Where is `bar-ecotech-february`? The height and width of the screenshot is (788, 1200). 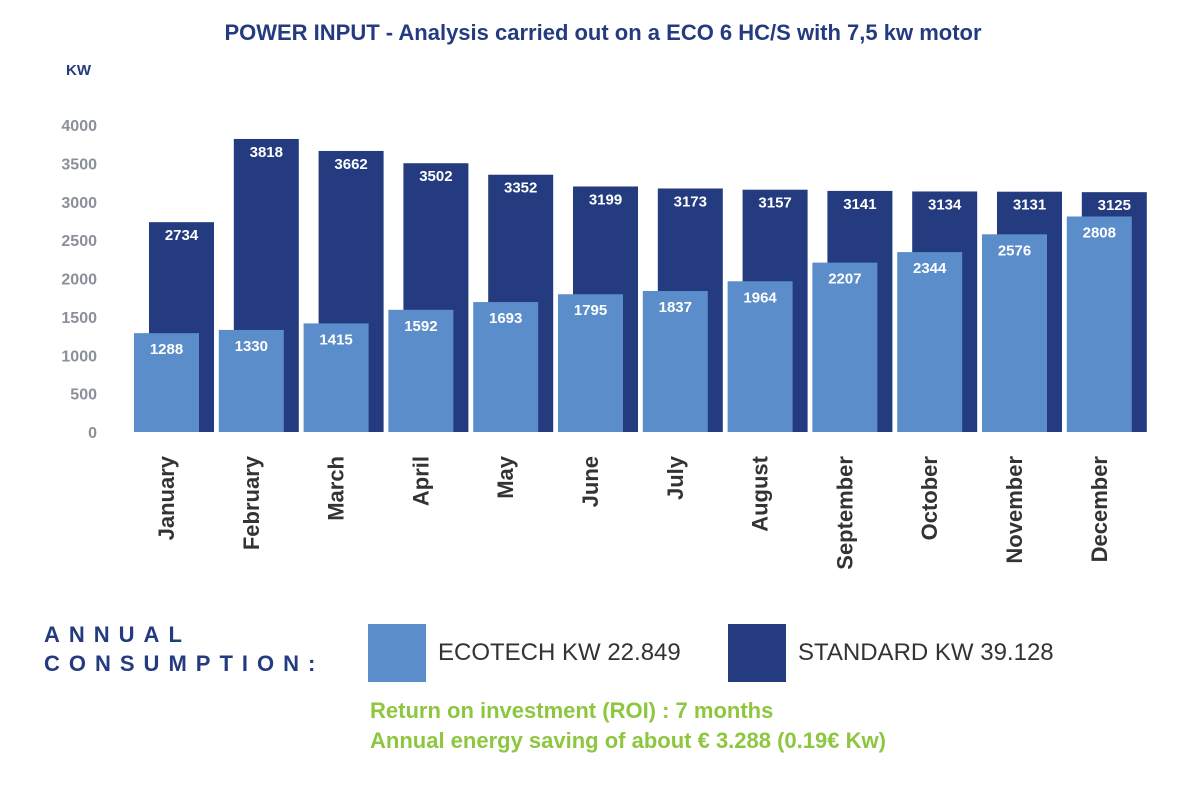
bar-ecotech-february is located at coordinates (251, 380).